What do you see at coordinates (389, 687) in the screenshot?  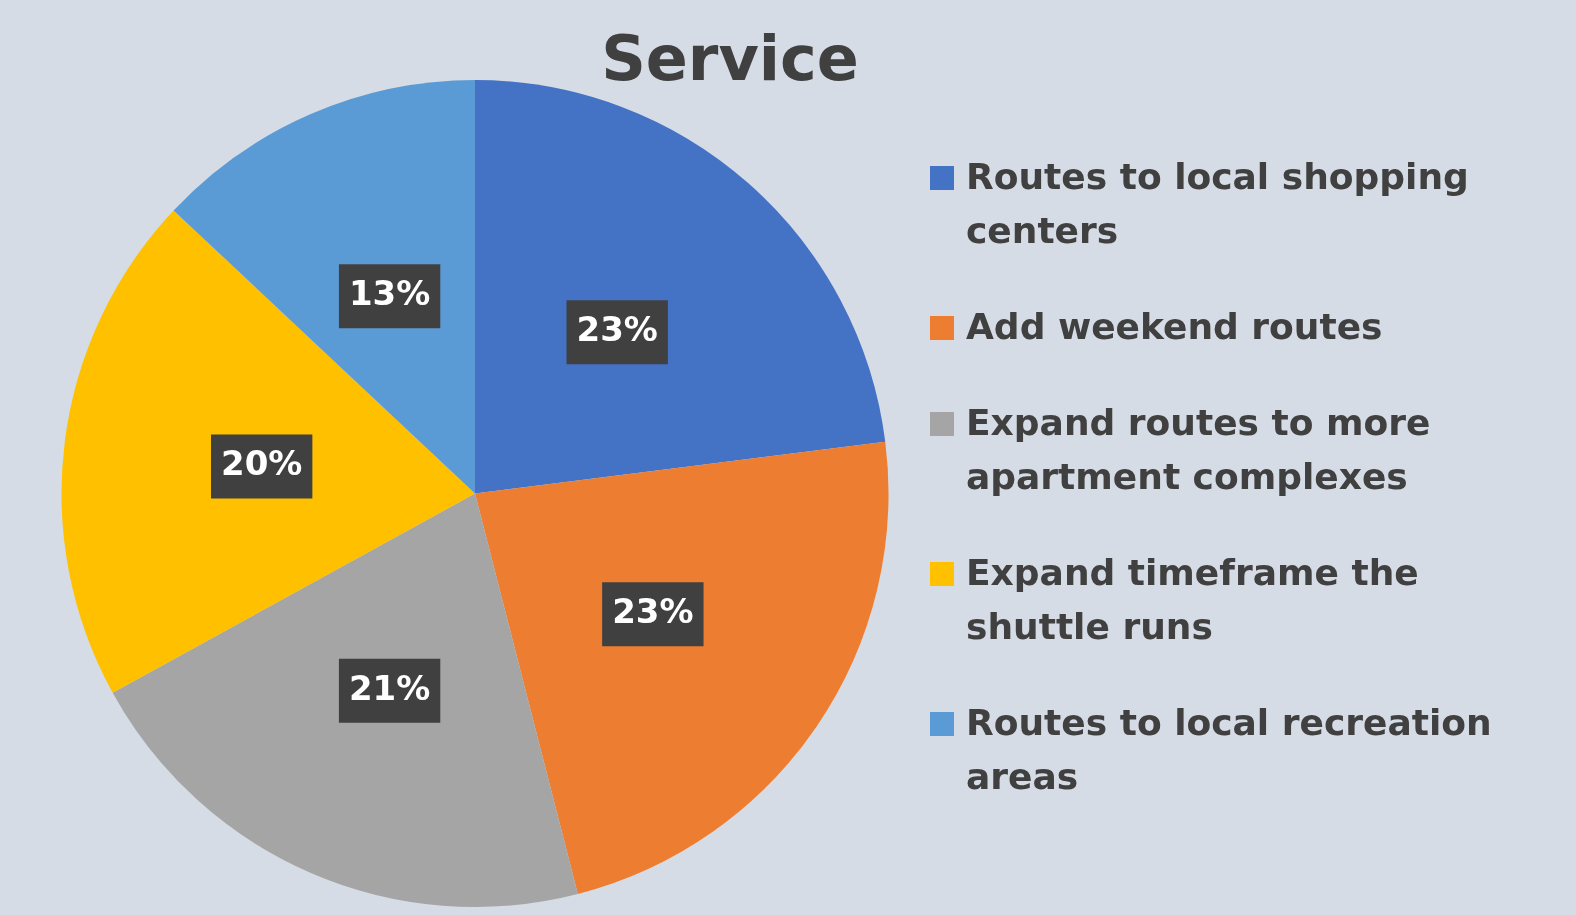 I see `data-label: 21%` at bounding box center [389, 687].